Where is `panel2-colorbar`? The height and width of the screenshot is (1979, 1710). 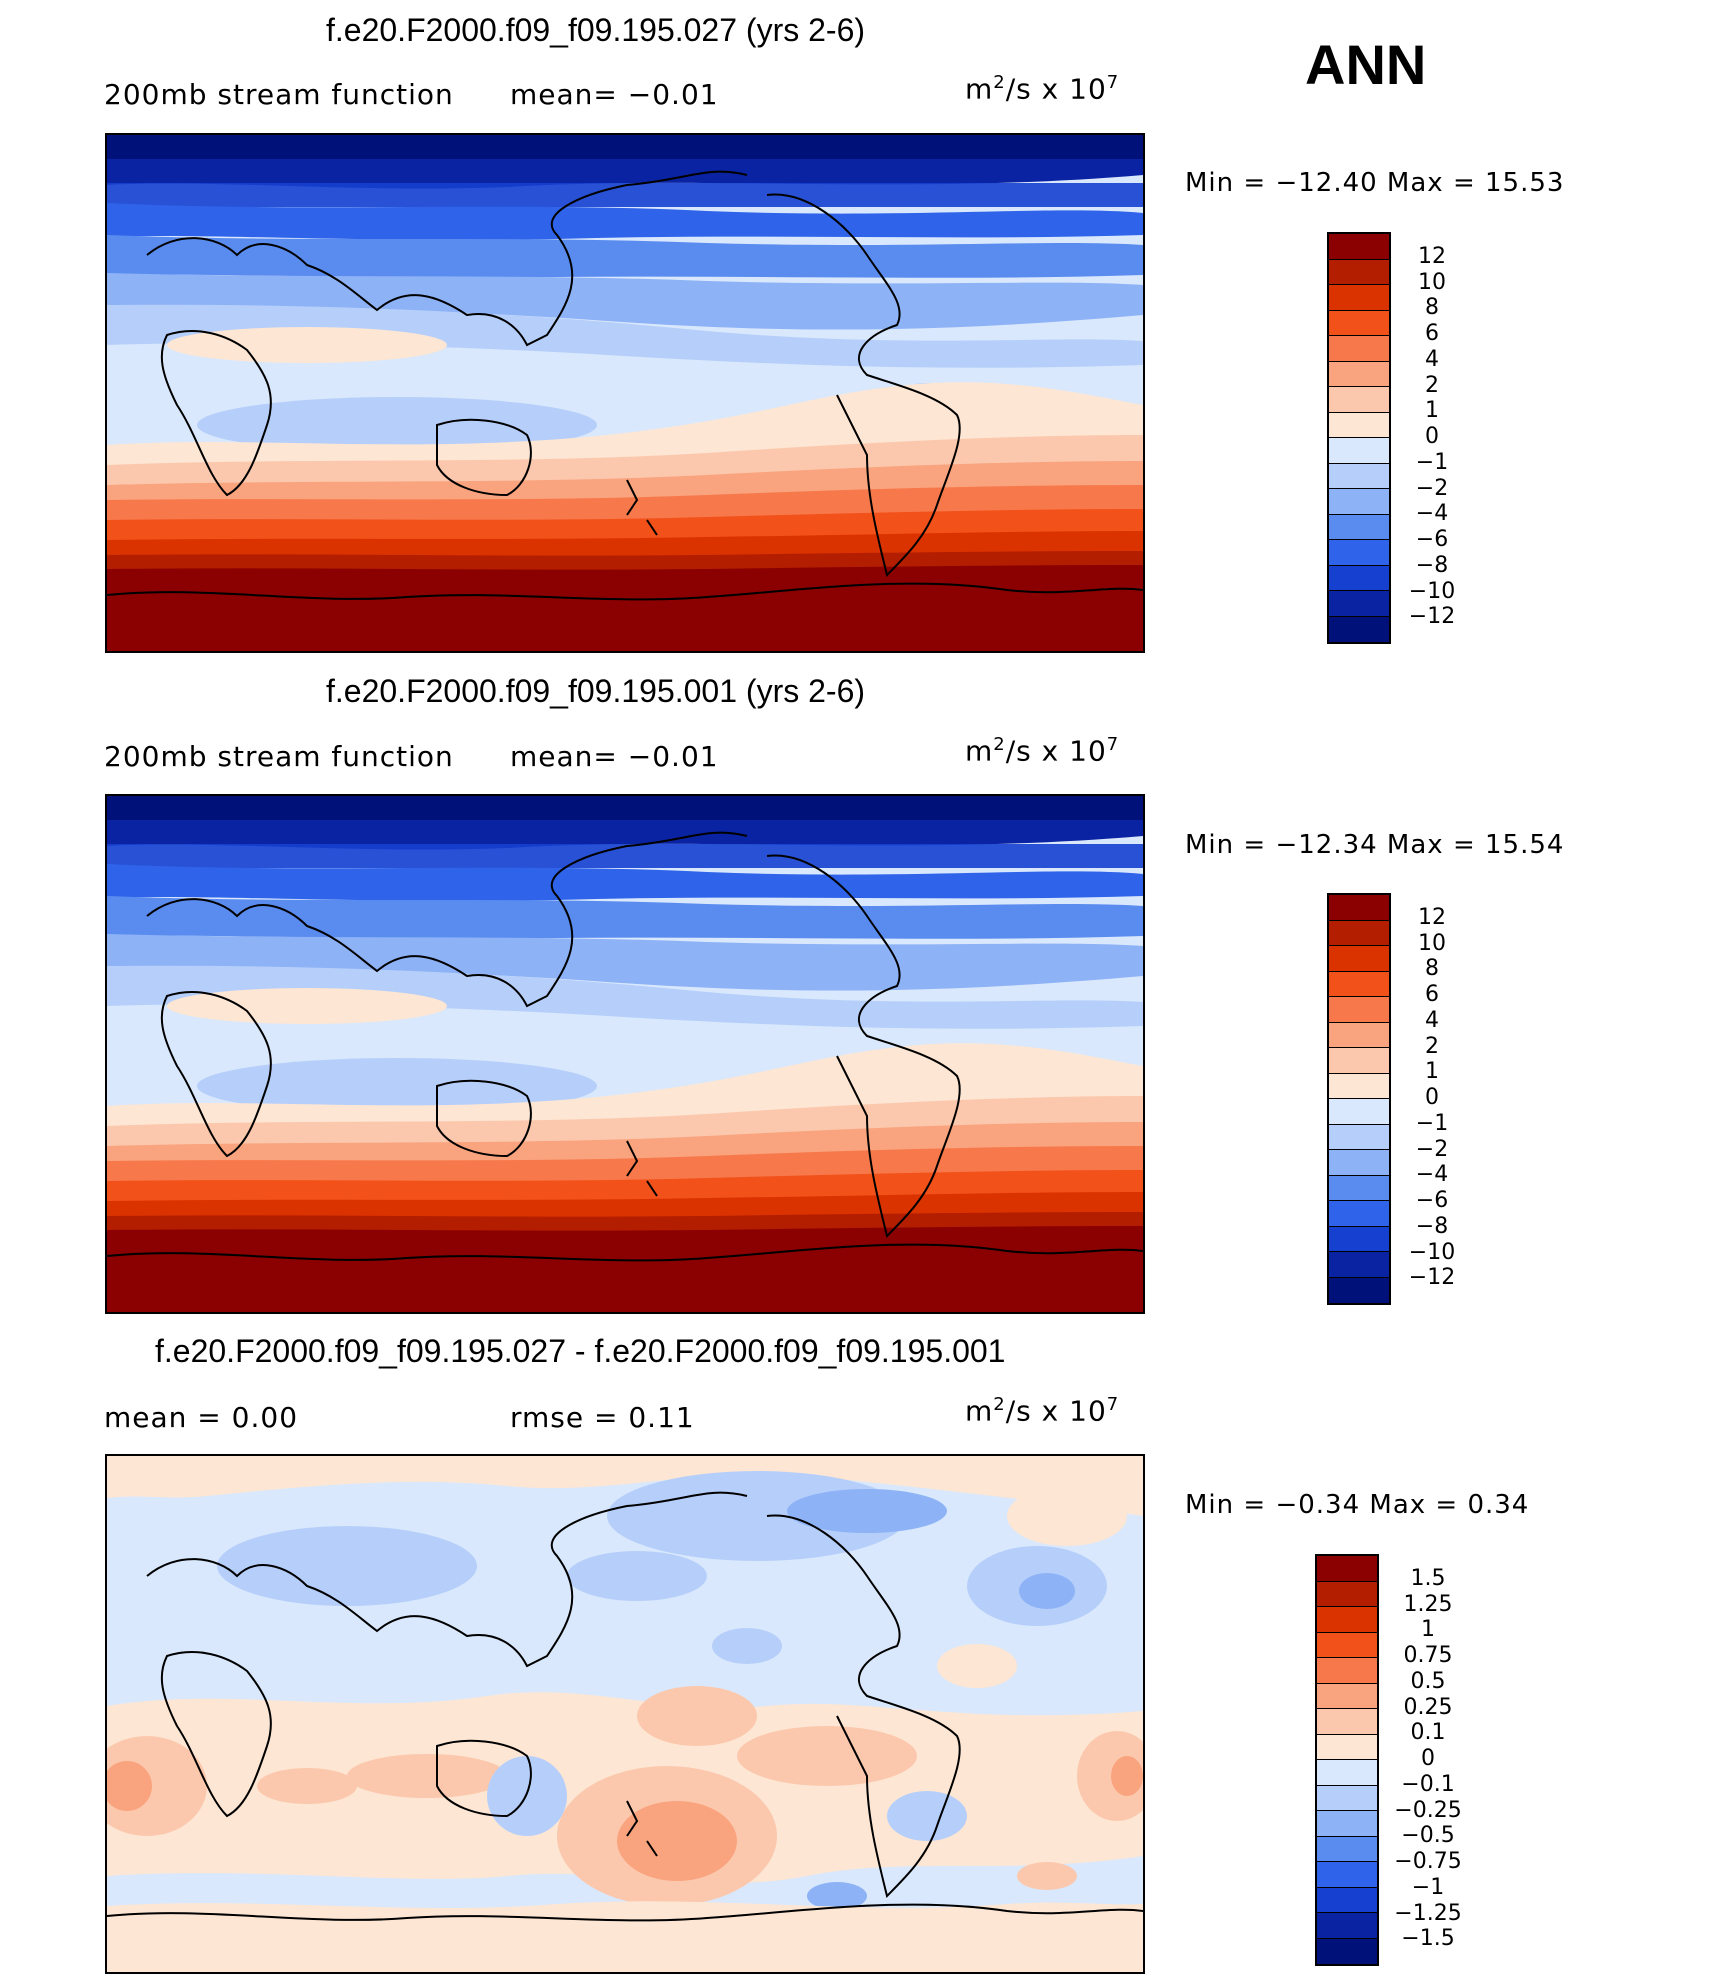 panel2-colorbar is located at coordinates (1359, 1099).